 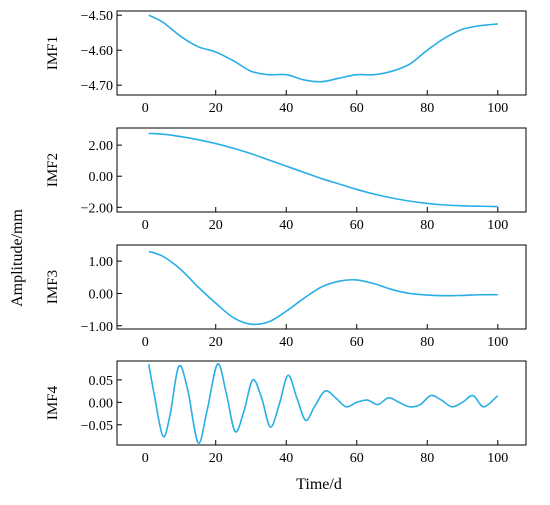 I want to click on x-axis-title: Time/d, so click(x=319, y=484).